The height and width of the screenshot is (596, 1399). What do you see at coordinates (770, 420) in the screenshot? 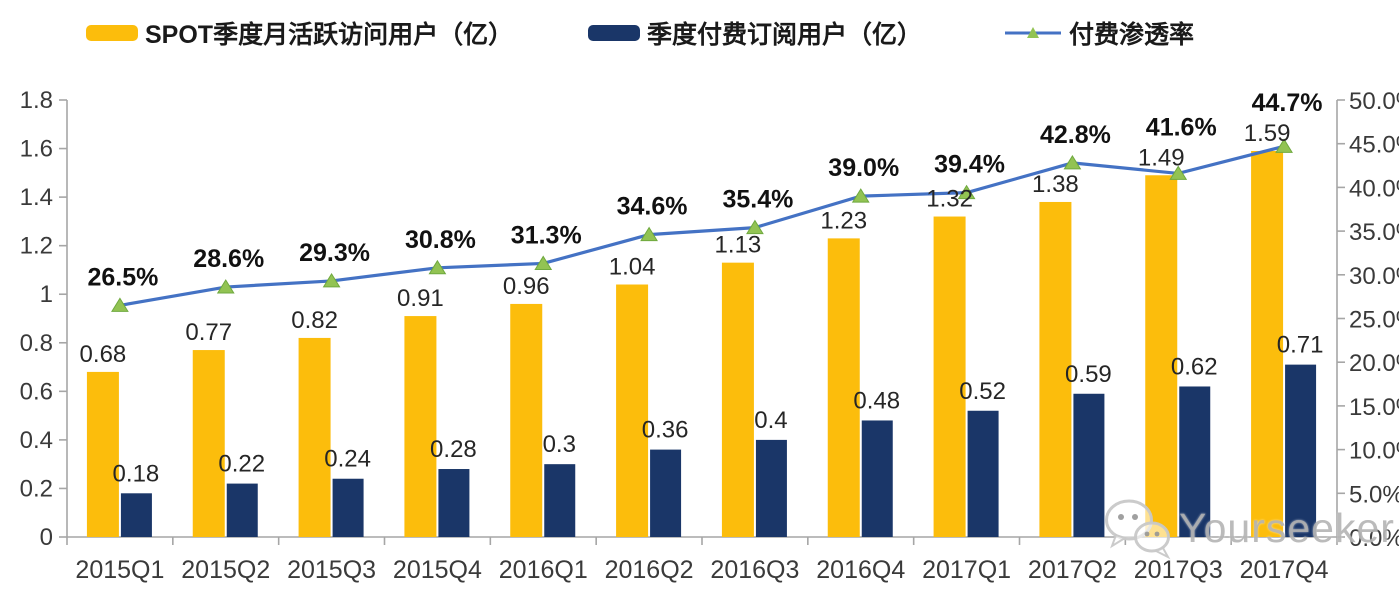
I see `subscribers-value-label: 0.4` at bounding box center [770, 420].